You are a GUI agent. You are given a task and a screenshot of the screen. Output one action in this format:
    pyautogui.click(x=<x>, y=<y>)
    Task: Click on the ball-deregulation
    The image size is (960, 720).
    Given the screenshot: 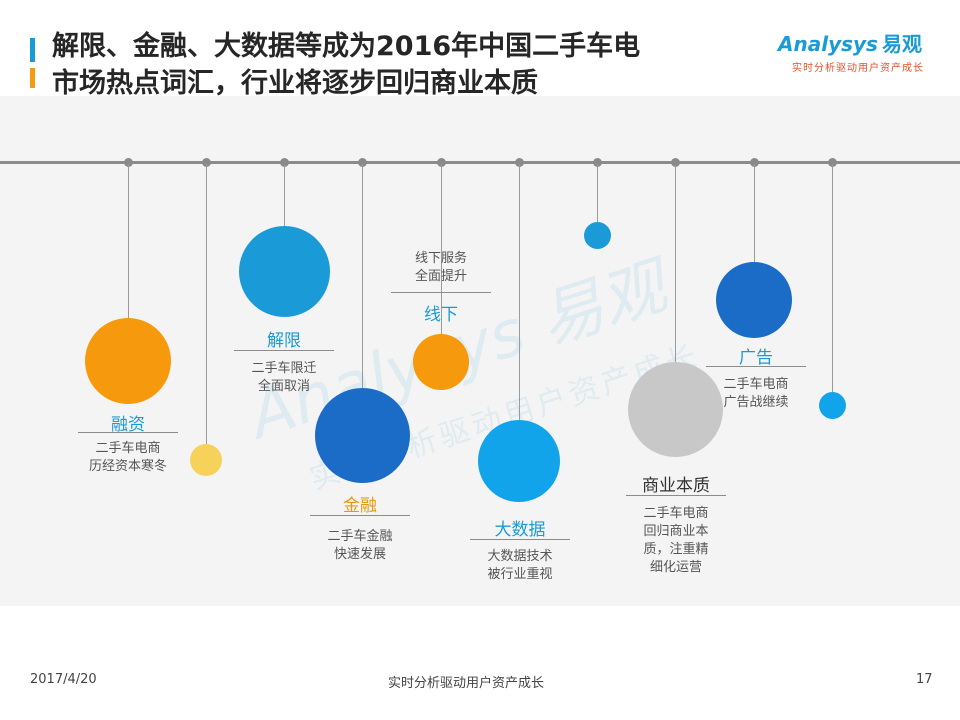 What is the action you would take?
    pyautogui.click(x=284, y=271)
    